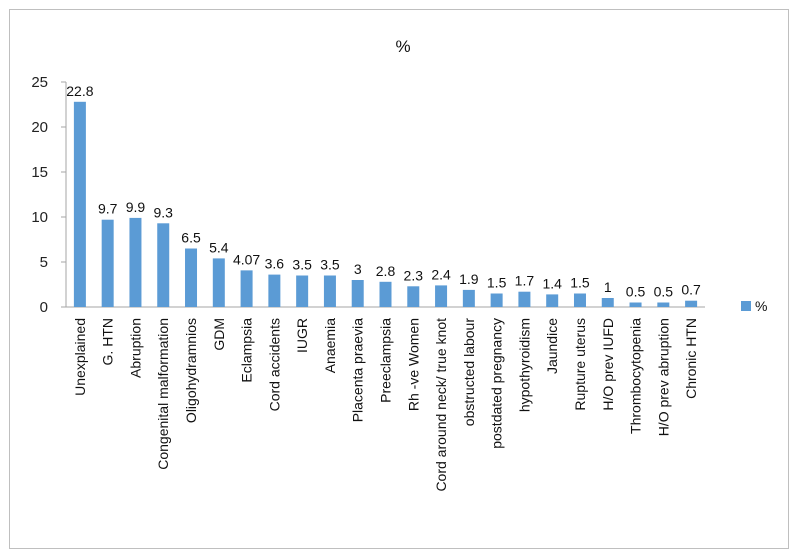 This screenshot has width=800, height=559. Describe the element at coordinates (163, 394) in the screenshot. I see `category-label: Congenital malformation` at that location.